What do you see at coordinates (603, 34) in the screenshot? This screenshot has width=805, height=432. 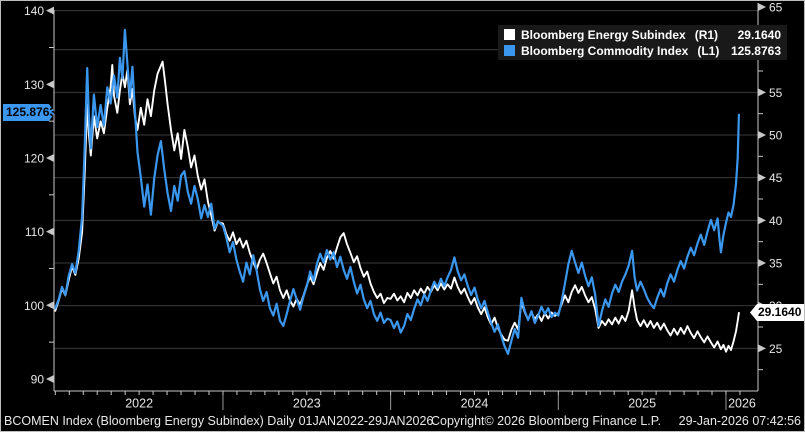 I see `legend-label: Bloomberg Energy Subindex` at bounding box center [603, 34].